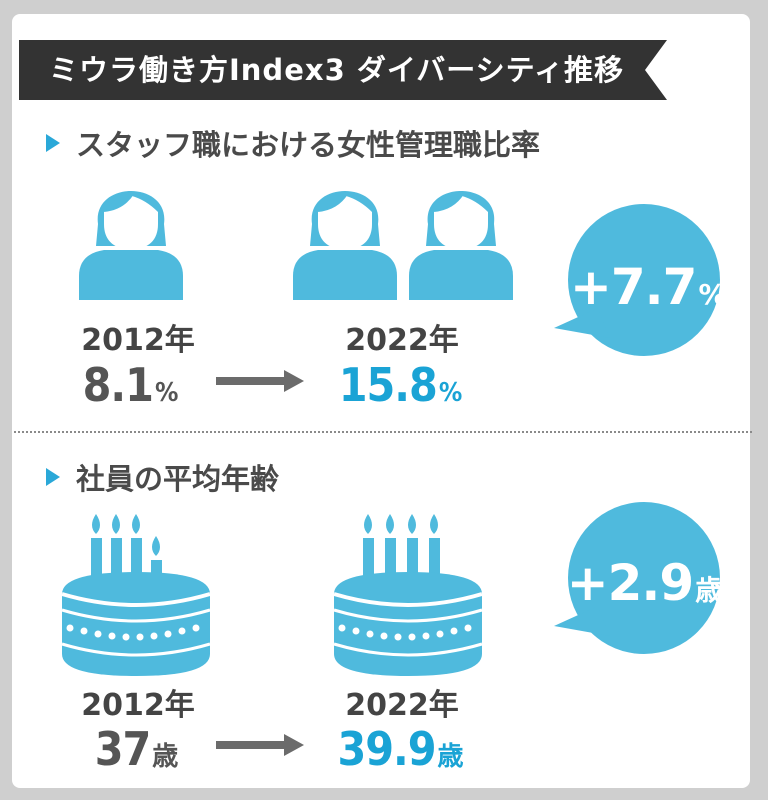  What do you see at coordinates (383, 432) in the screenshot?
I see `section-divider` at bounding box center [383, 432].